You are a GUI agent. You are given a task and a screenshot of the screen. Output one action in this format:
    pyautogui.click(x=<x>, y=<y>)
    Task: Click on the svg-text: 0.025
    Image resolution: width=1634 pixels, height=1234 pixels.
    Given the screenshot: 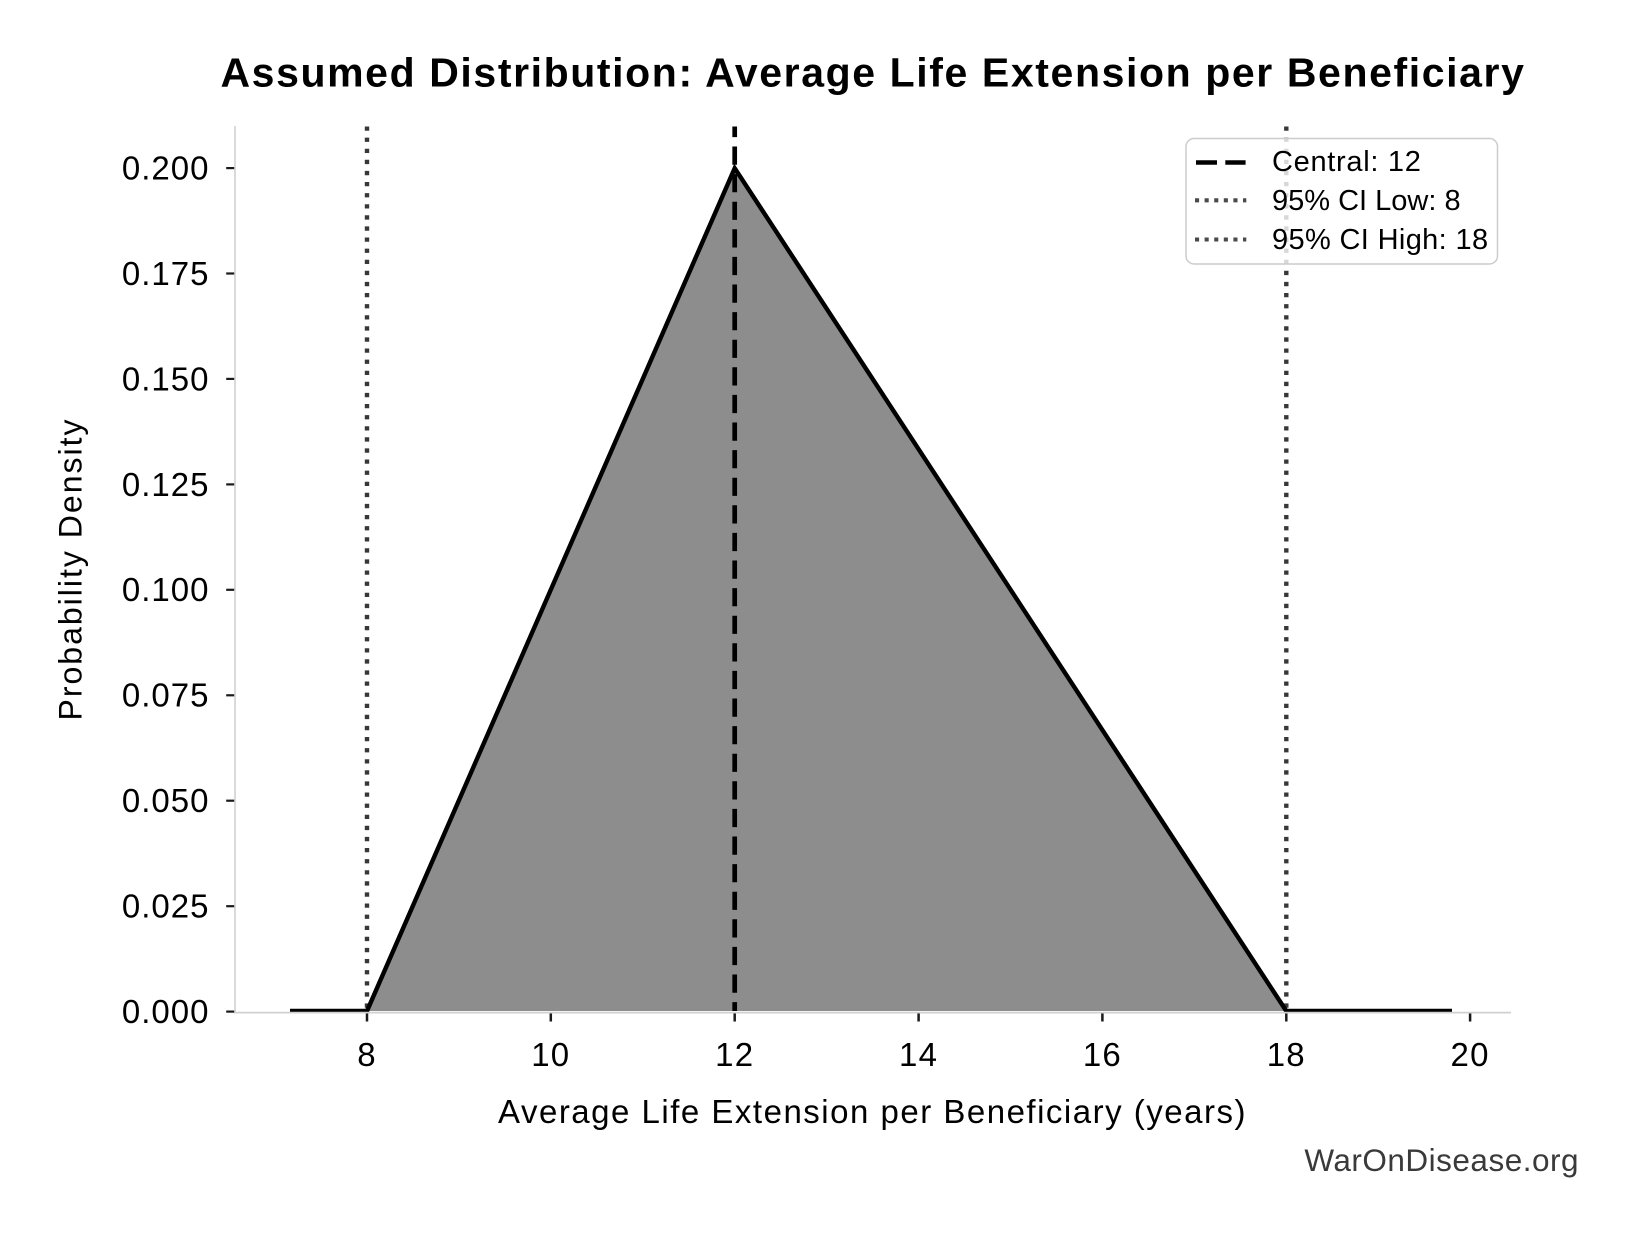 What is the action you would take?
    pyautogui.click(x=166, y=906)
    